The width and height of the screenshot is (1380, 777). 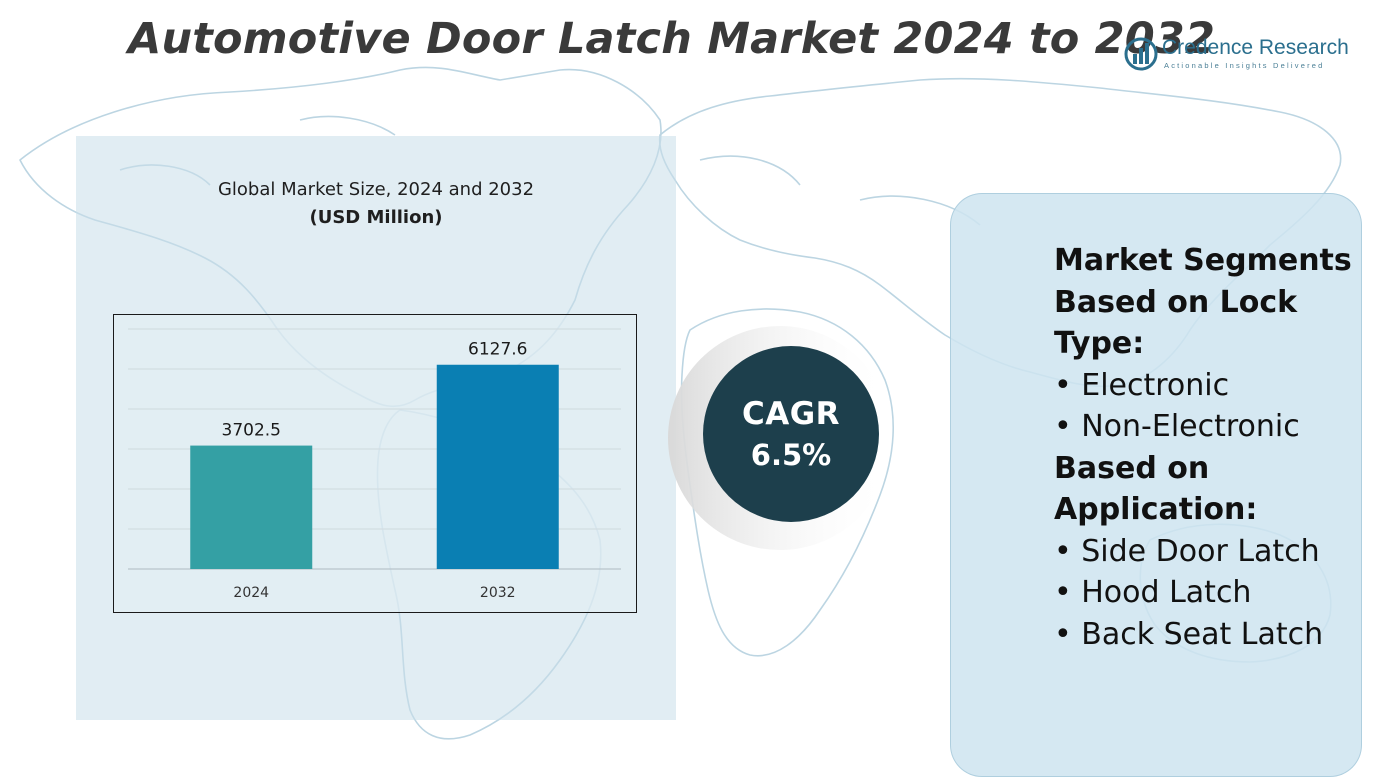 What do you see at coordinates (1203, 260) in the screenshot?
I see `segments-heading: Market Segments` at bounding box center [1203, 260].